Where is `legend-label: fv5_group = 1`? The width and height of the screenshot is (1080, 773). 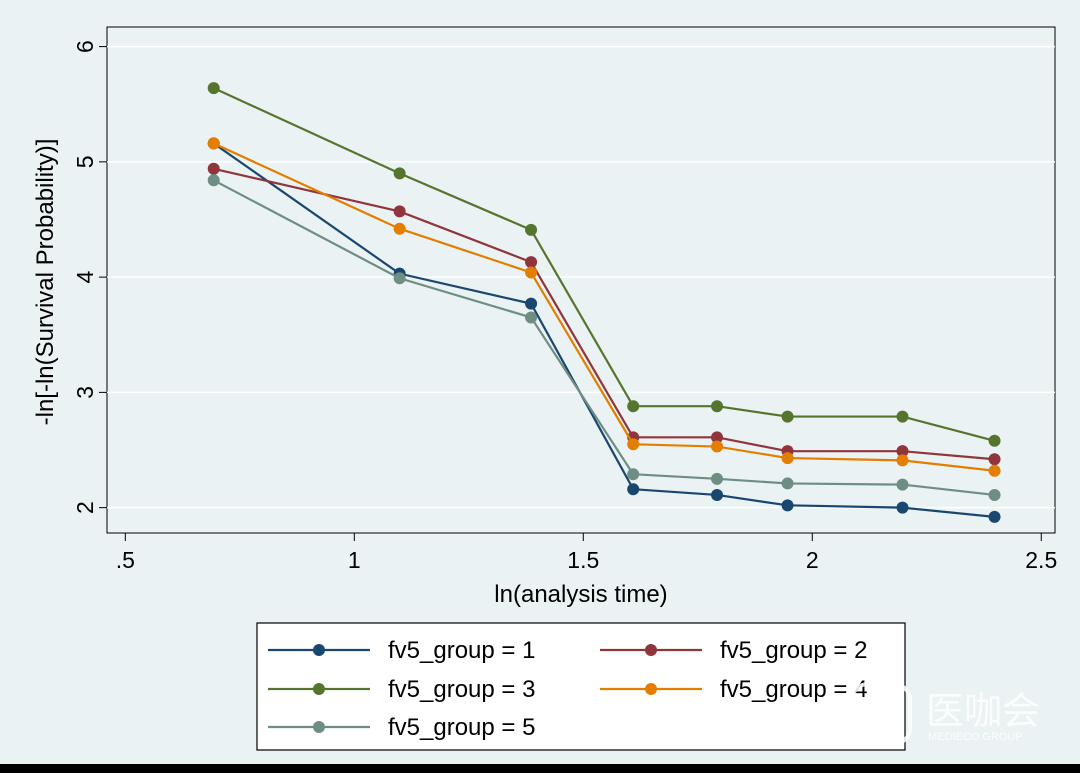 legend-label: fv5_group = 1 is located at coordinates (461, 650).